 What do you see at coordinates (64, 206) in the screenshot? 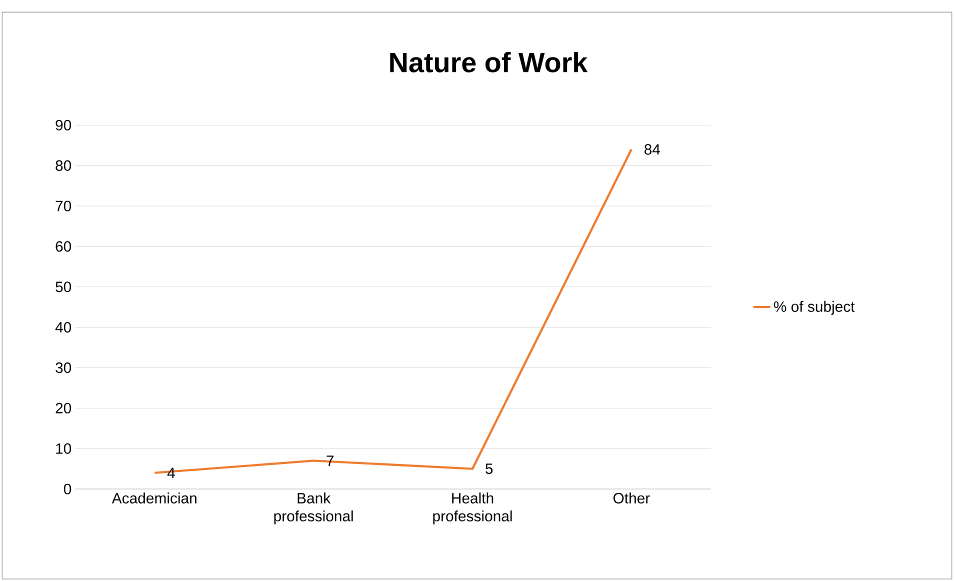
I see `y-tick-label: 70` at bounding box center [64, 206].